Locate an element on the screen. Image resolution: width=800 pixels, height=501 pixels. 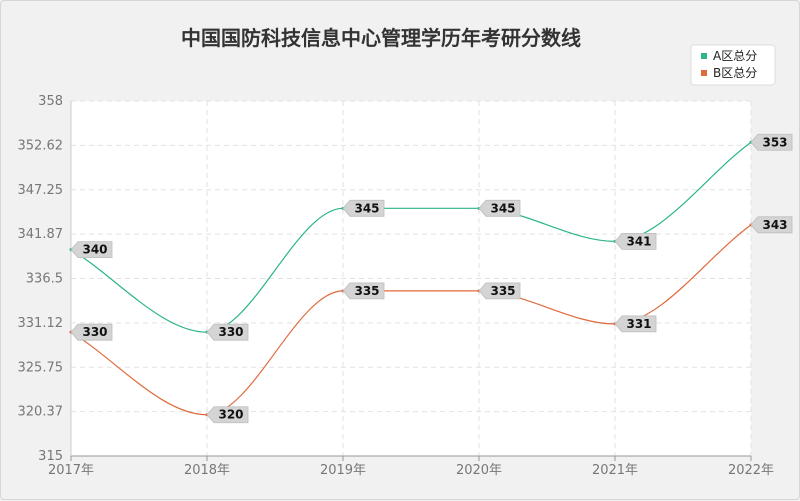
data-label: 341 is located at coordinates (638, 241).